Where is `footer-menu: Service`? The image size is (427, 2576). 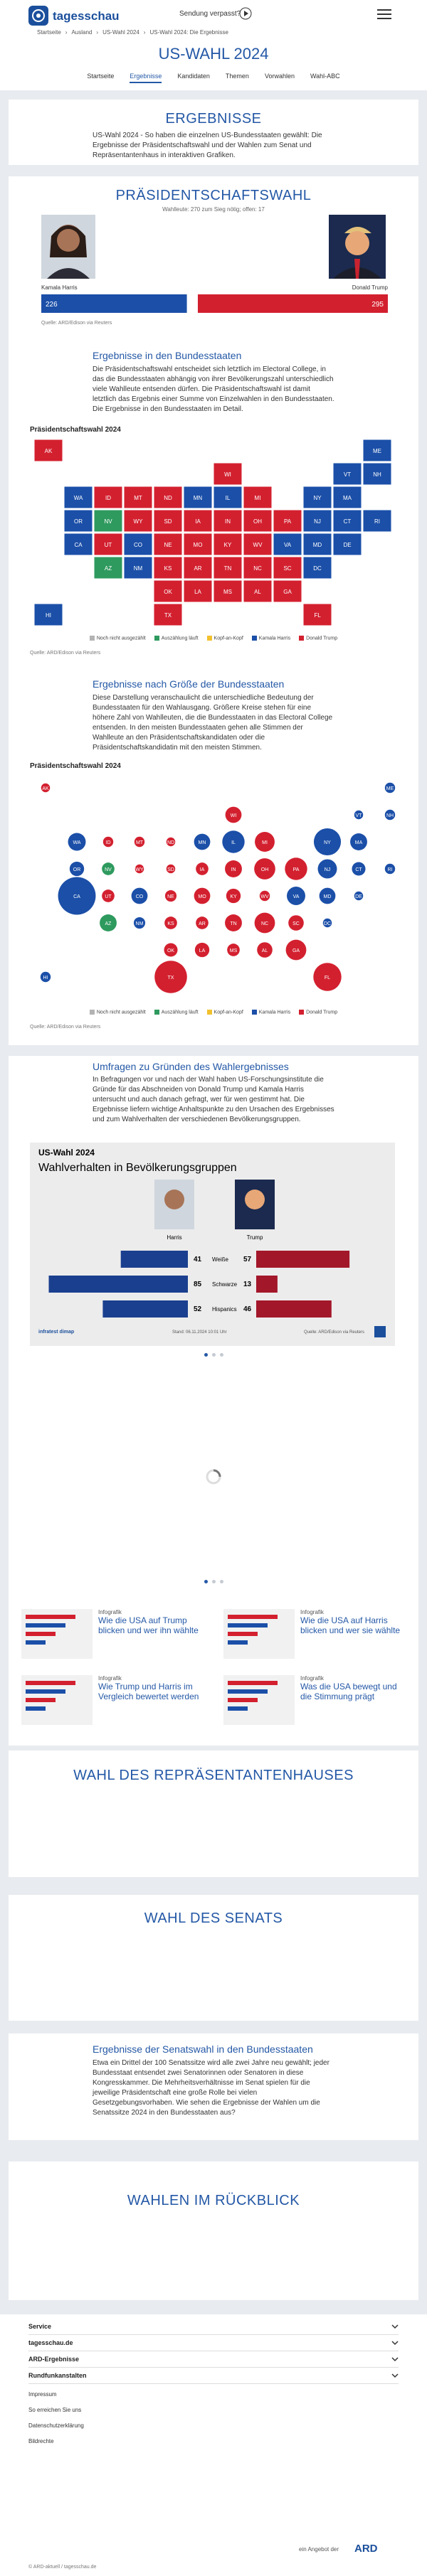
footer-menu: Service is located at coordinates (213, 2327).